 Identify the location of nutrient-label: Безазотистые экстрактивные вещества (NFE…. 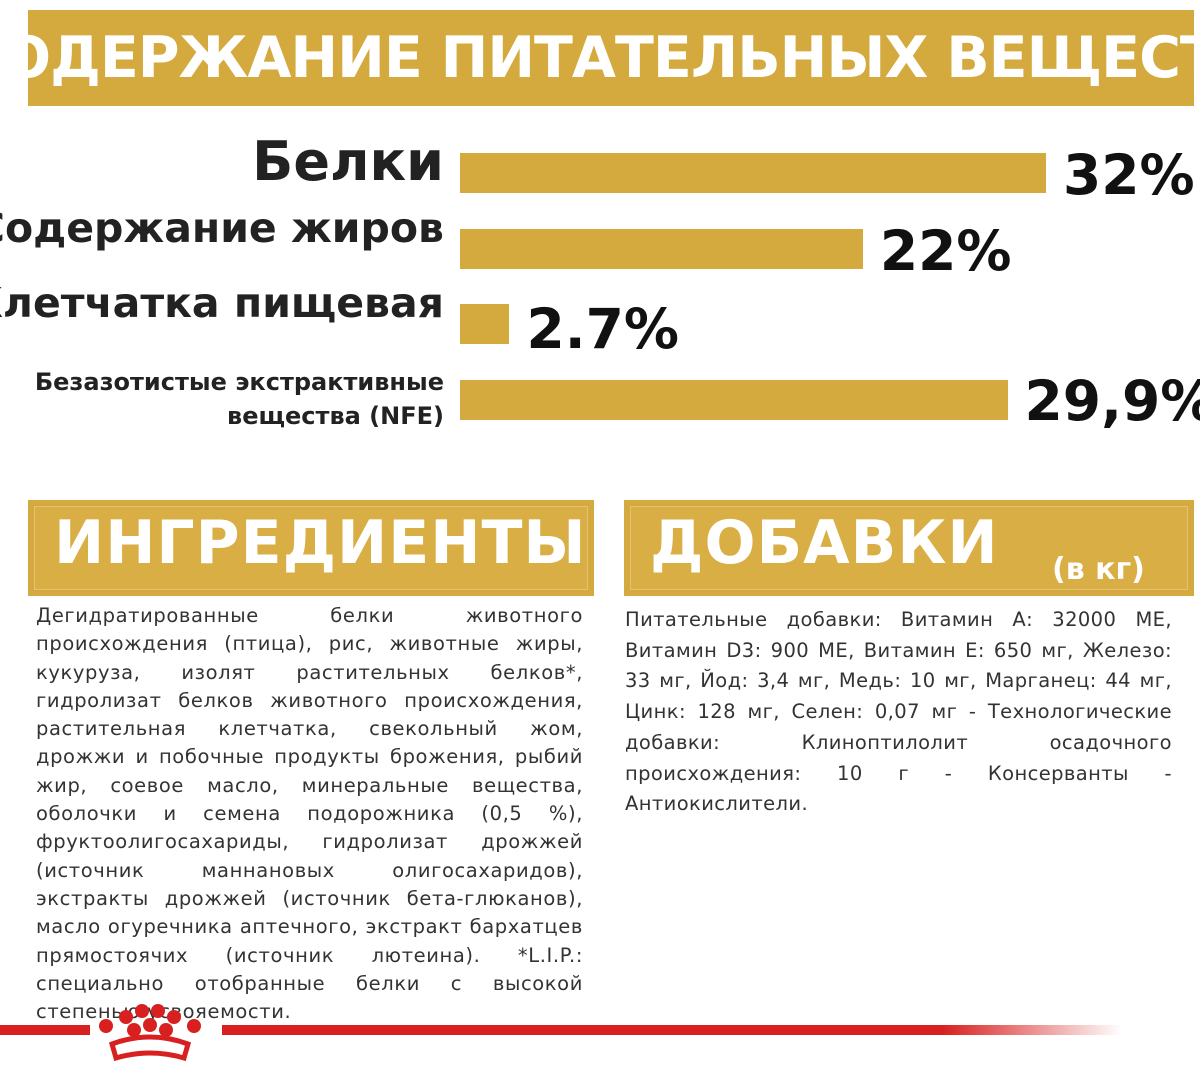
(239, 399).